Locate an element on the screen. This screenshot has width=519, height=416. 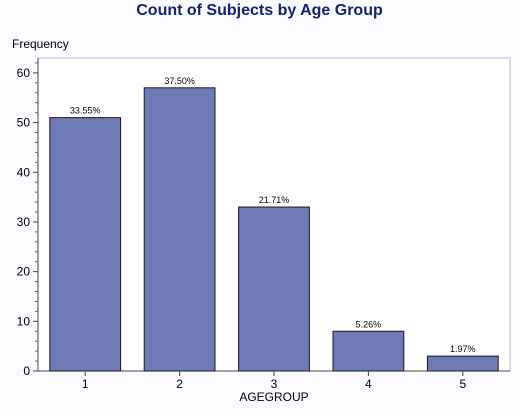
bar-data-label: 37.50% is located at coordinates (179, 81).